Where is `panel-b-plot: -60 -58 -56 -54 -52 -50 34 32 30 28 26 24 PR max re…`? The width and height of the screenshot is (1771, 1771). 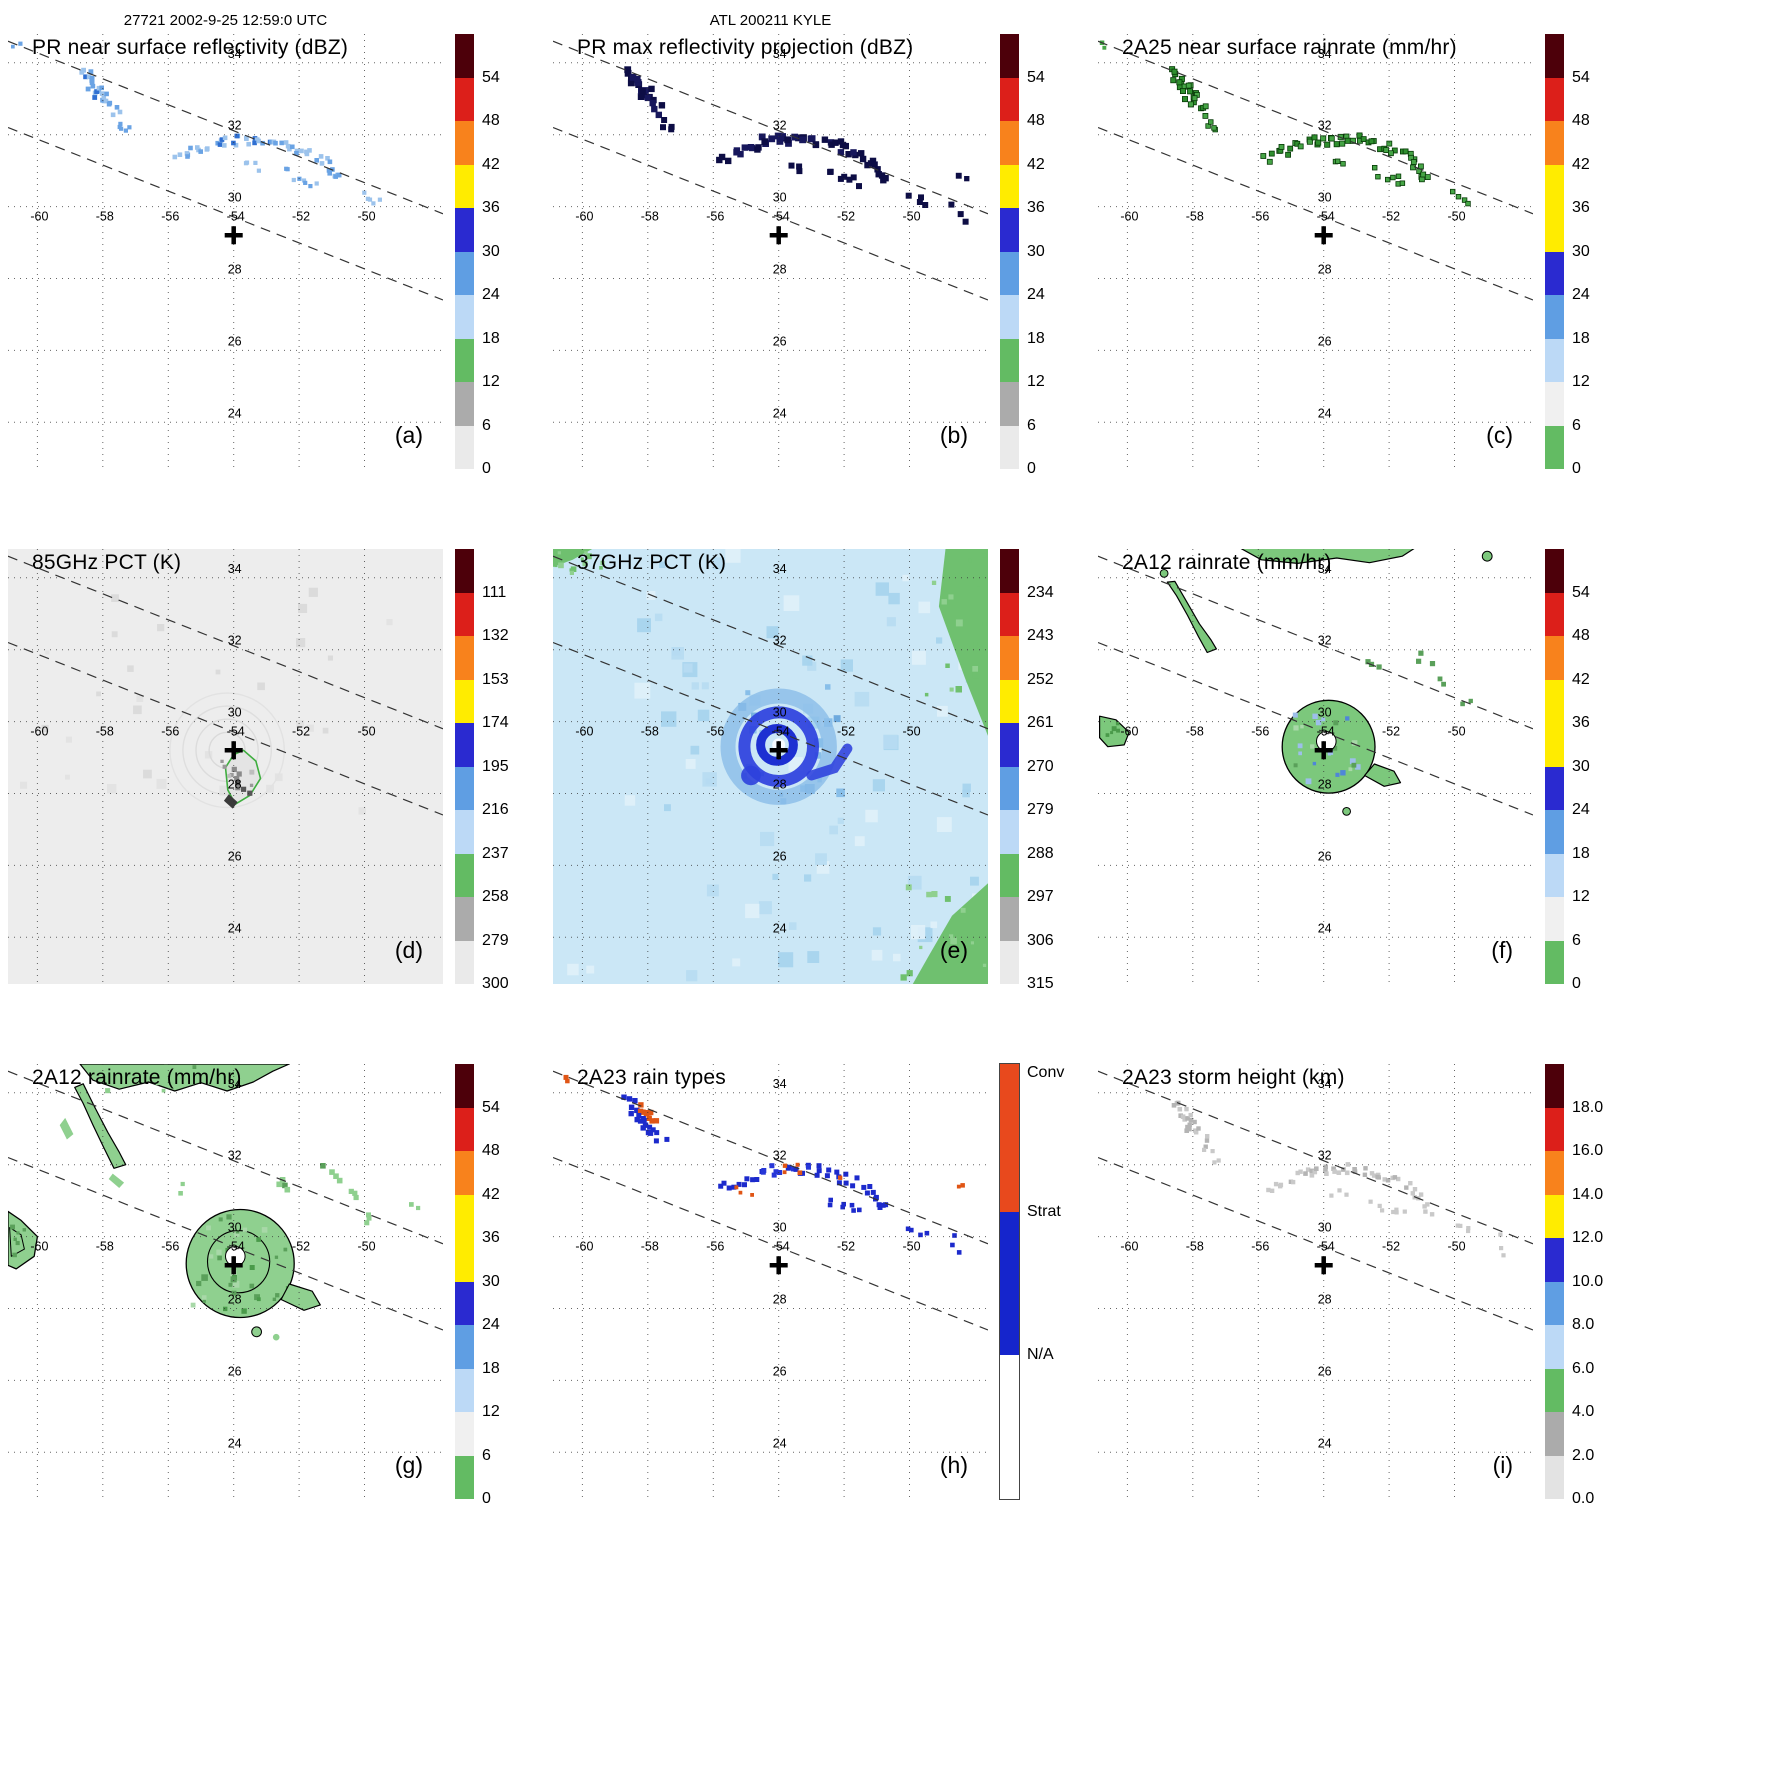
panel-b-plot: -60 -58 -56 -54 -52 -50 34 32 30 28 26 24 PR max re… is located at coordinates (770, 251).